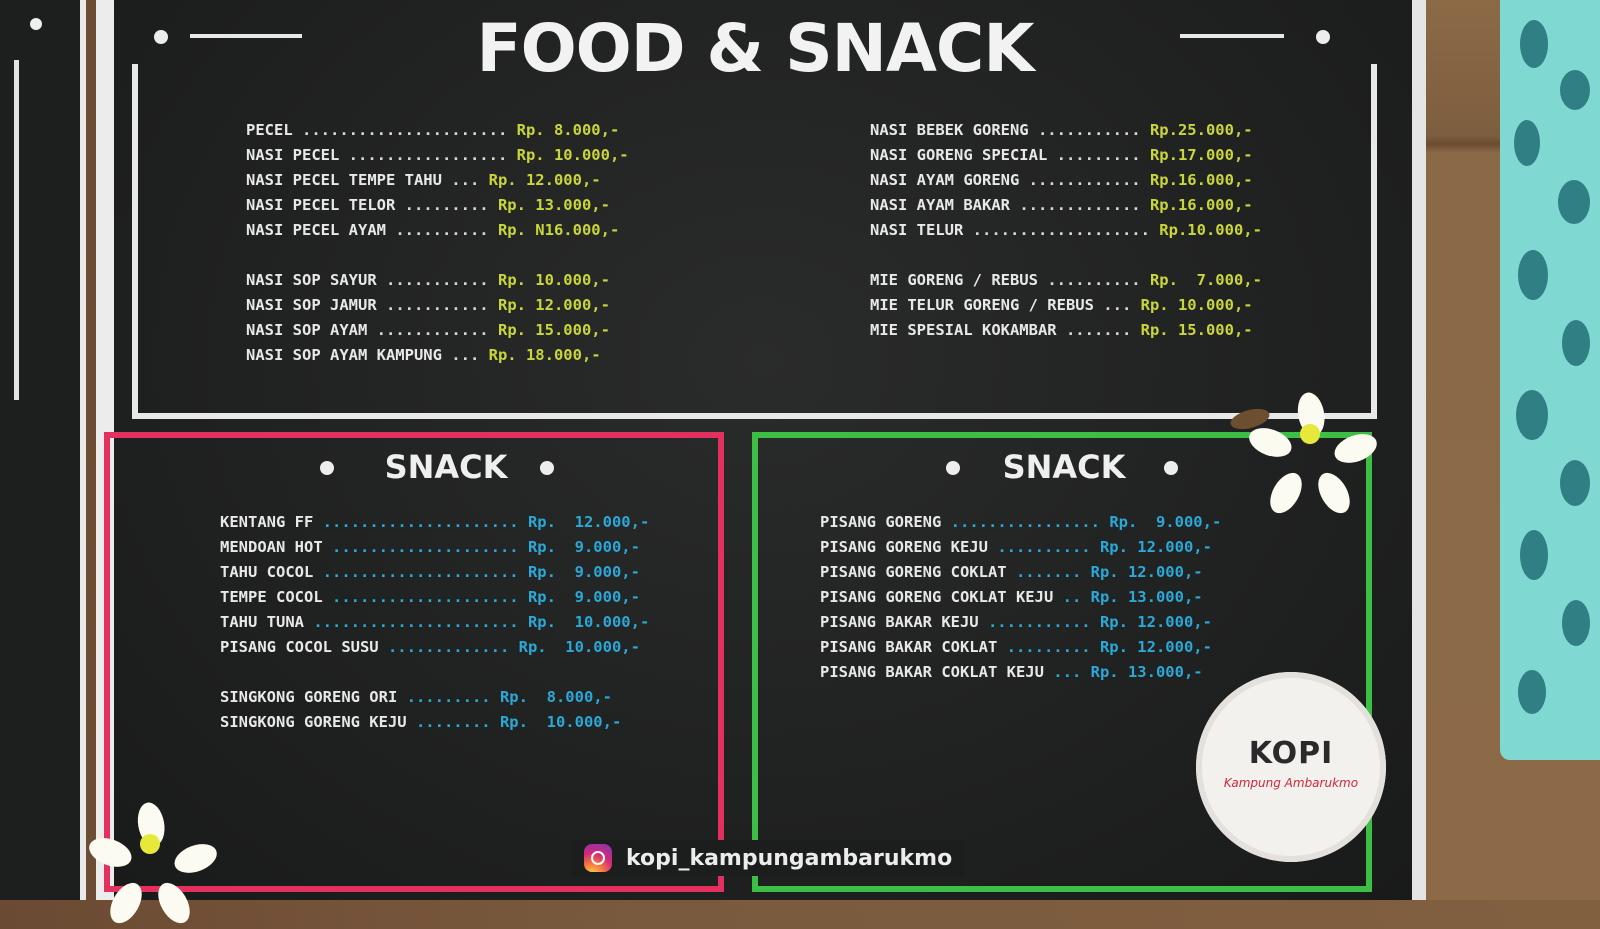 Image resolution: width=1600 pixels, height=929 pixels. I want to click on menu-item-name: NASI AYAM BAKAR, so click(940, 205).